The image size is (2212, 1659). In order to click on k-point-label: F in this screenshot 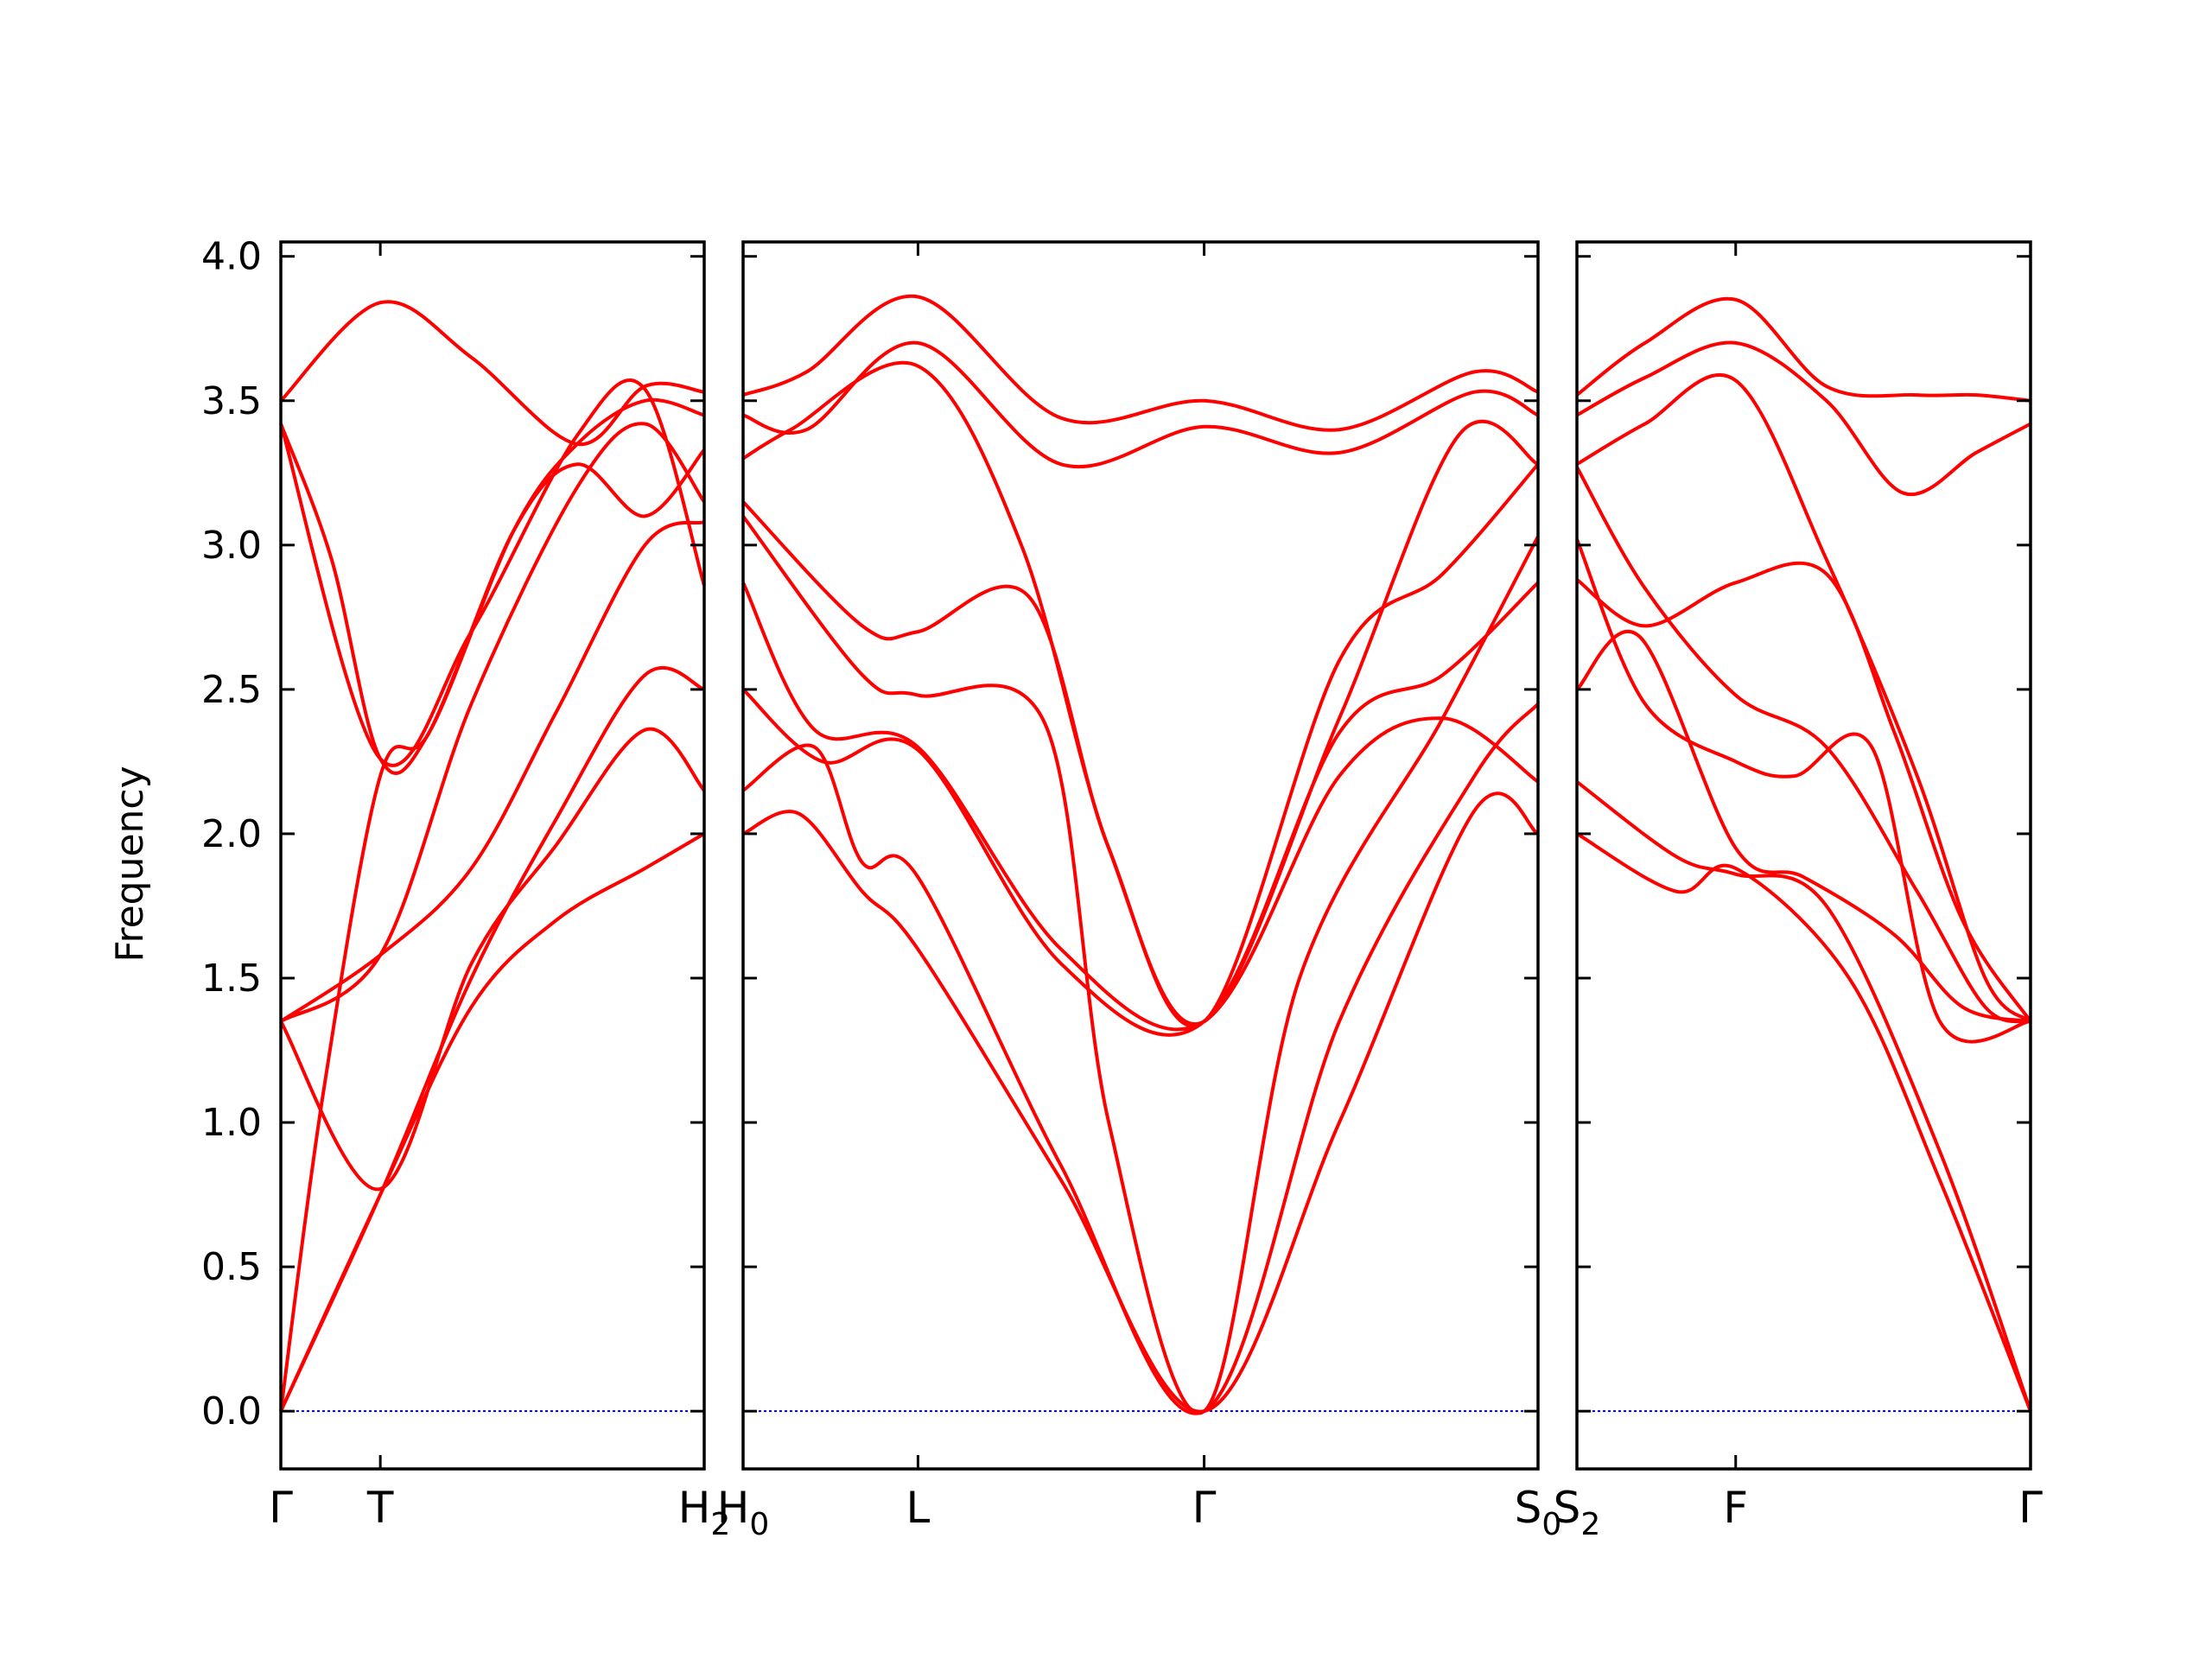, I will do `click(1735, 1508)`.